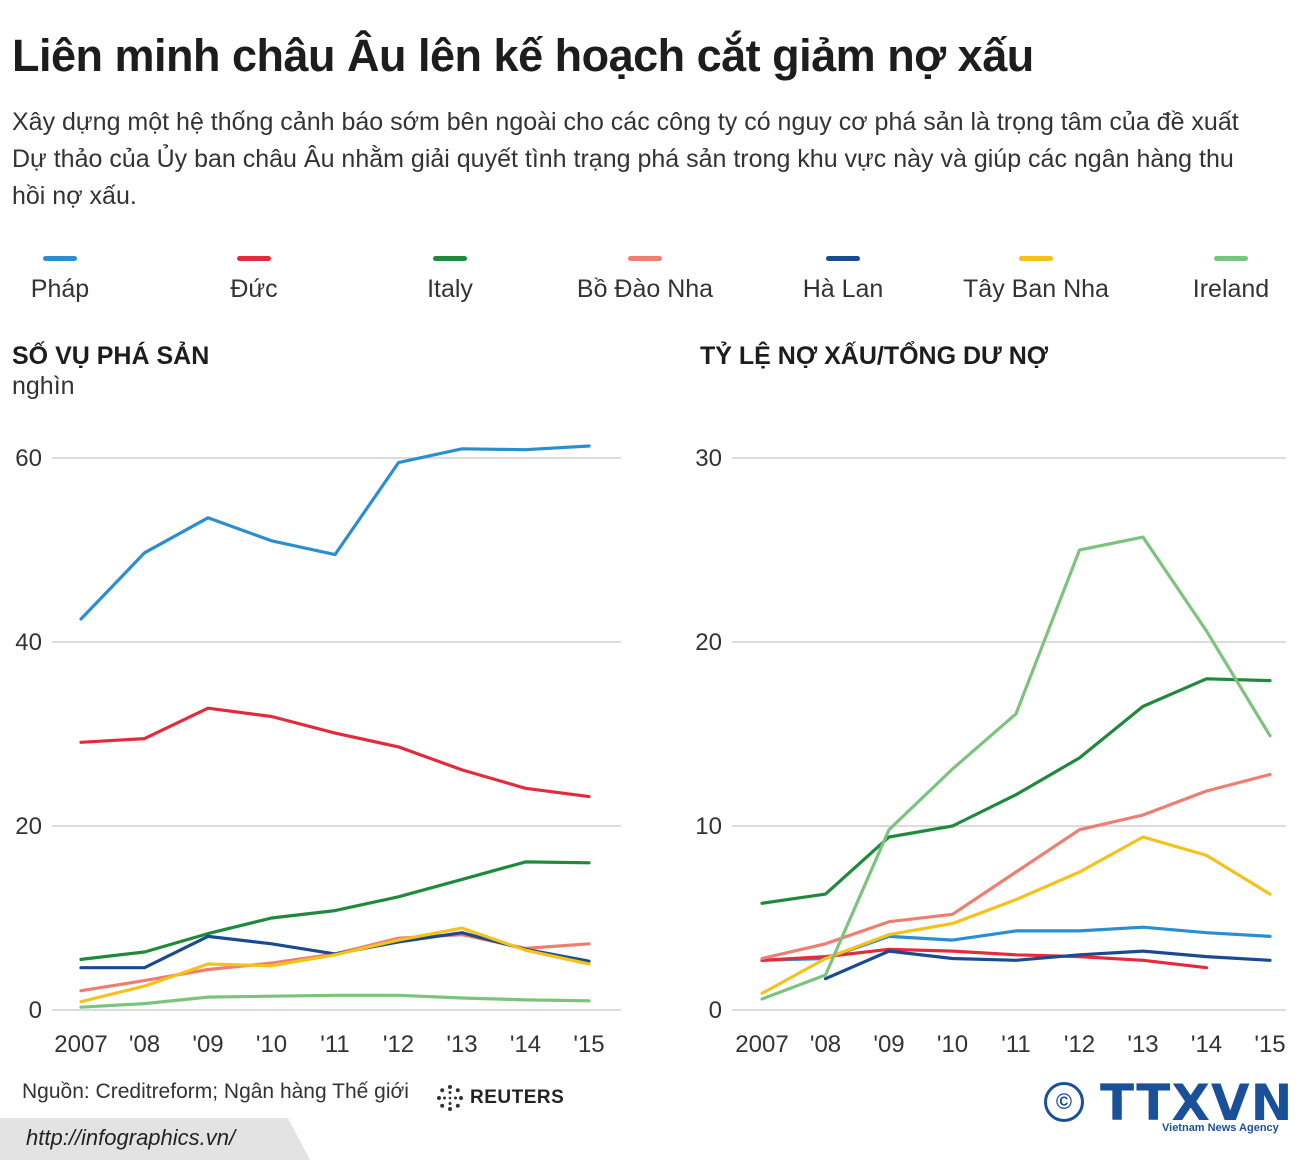  Describe the element at coordinates (645, 289) in the screenshot. I see `legend-label: Bồ Đào Nha` at that location.